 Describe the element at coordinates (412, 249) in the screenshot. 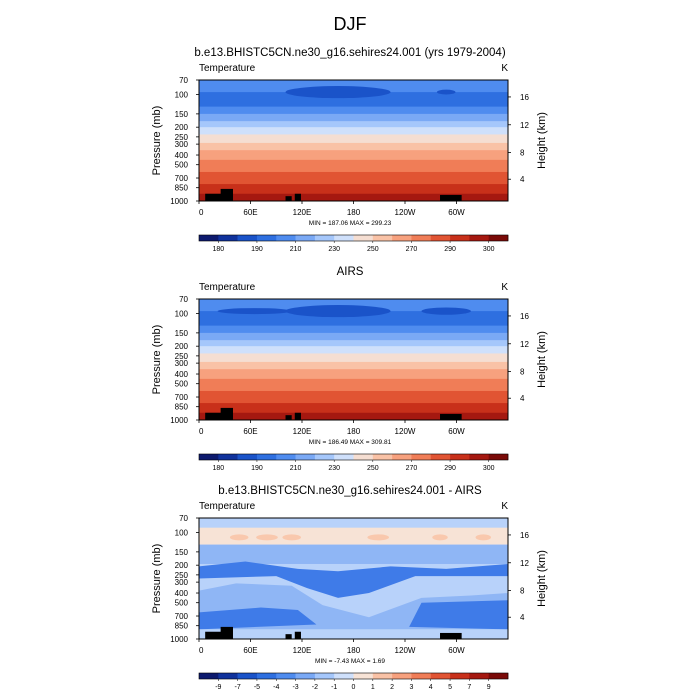

I see `colorbar-label: 270` at that location.